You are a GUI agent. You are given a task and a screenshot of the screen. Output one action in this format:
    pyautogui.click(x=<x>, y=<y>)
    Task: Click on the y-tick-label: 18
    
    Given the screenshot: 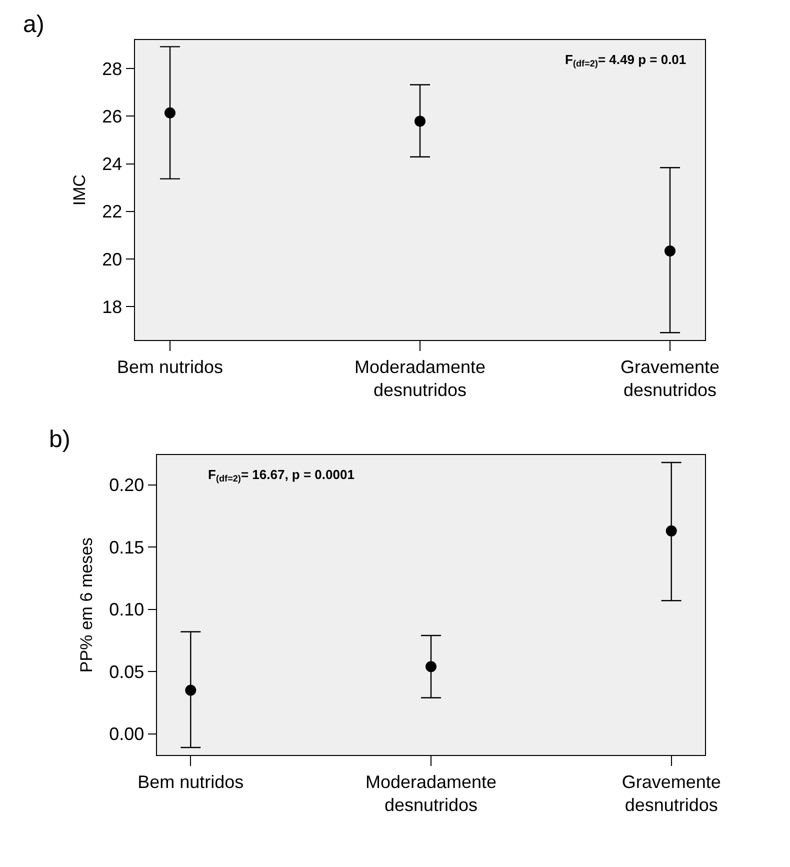 What is the action you would take?
    pyautogui.click(x=112, y=306)
    